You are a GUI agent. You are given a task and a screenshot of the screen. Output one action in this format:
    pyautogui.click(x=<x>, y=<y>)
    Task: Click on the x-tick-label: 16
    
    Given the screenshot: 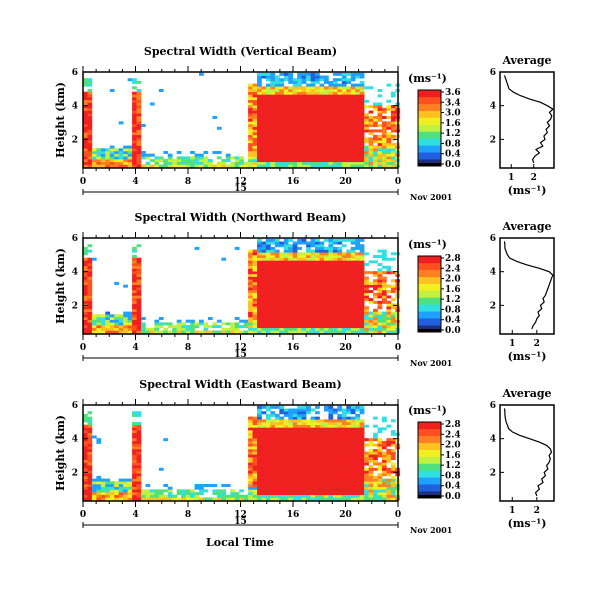 What is the action you would take?
    pyautogui.click(x=293, y=348)
    